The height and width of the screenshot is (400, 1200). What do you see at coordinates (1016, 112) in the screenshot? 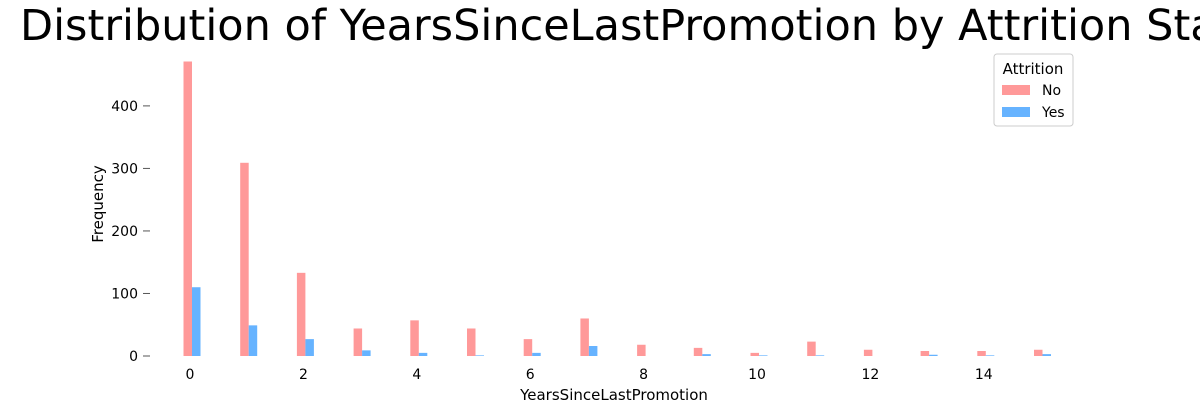
I see `legend-swatch-yes` at bounding box center [1016, 112].